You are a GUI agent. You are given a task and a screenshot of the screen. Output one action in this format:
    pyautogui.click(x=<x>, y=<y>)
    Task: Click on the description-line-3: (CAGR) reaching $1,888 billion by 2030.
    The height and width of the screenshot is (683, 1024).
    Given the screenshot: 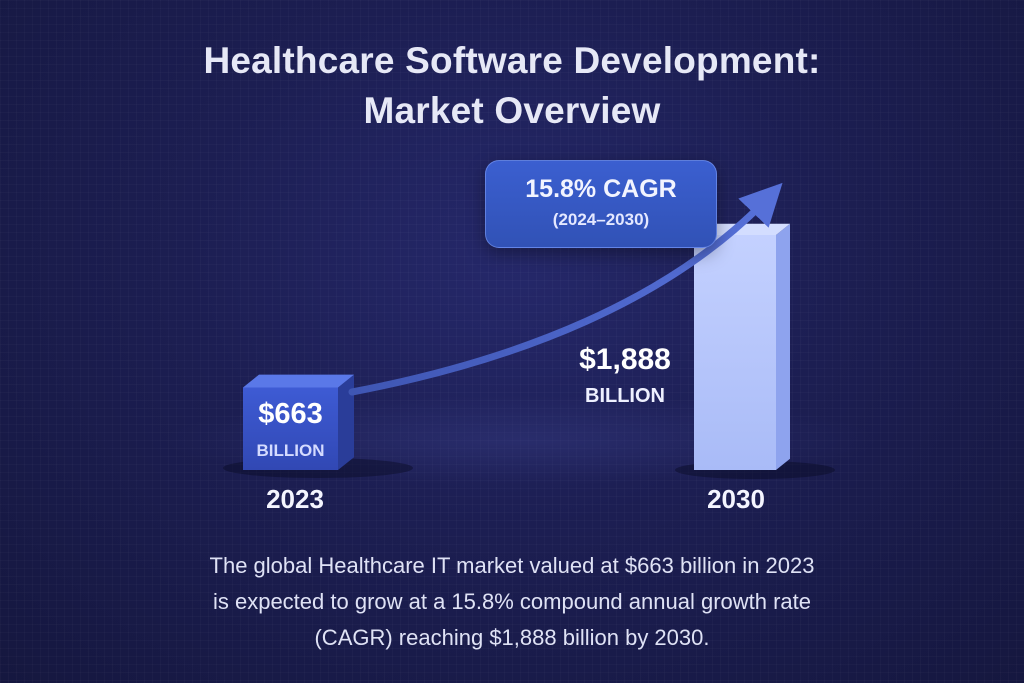 What is the action you would take?
    pyautogui.click(x=512, y=637)
    